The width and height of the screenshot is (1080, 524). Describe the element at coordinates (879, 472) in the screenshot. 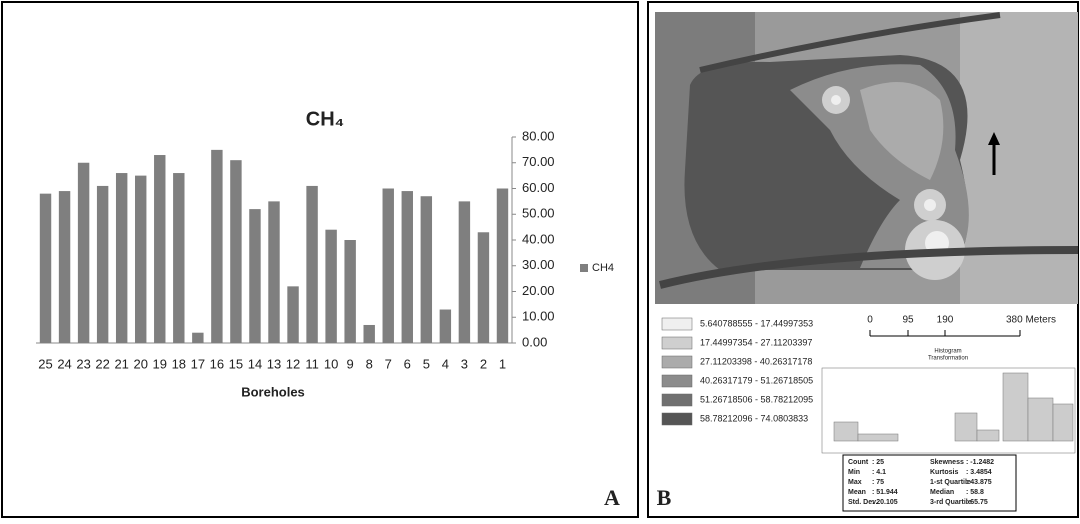

I see `stats-text: : 4.1` at that location.